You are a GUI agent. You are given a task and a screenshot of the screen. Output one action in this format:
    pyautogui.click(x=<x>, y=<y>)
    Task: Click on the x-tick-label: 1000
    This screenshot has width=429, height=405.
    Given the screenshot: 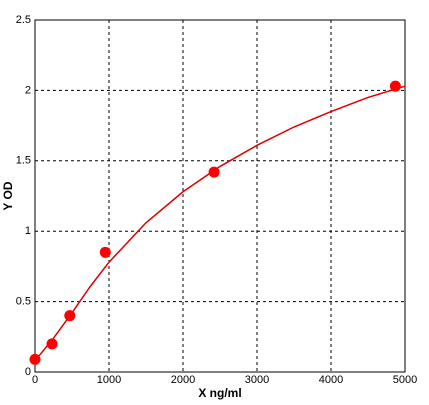 What is the action you would take?
    pyautogui.click(x=109, y=380)
    